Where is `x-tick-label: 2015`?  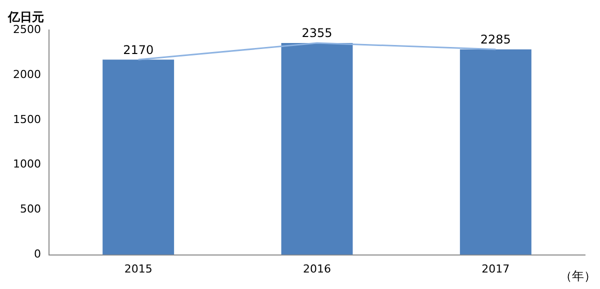
x-tick-label: 2015 is located at coordinates (138, 269).